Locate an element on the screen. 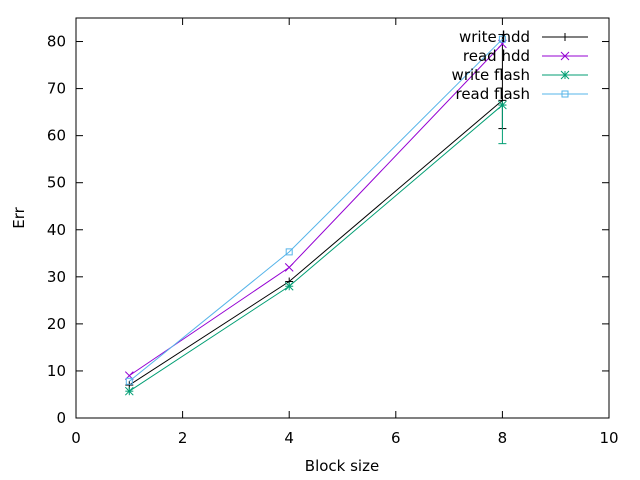  y-tick-label: 50 is located at coordinates (56, 183).